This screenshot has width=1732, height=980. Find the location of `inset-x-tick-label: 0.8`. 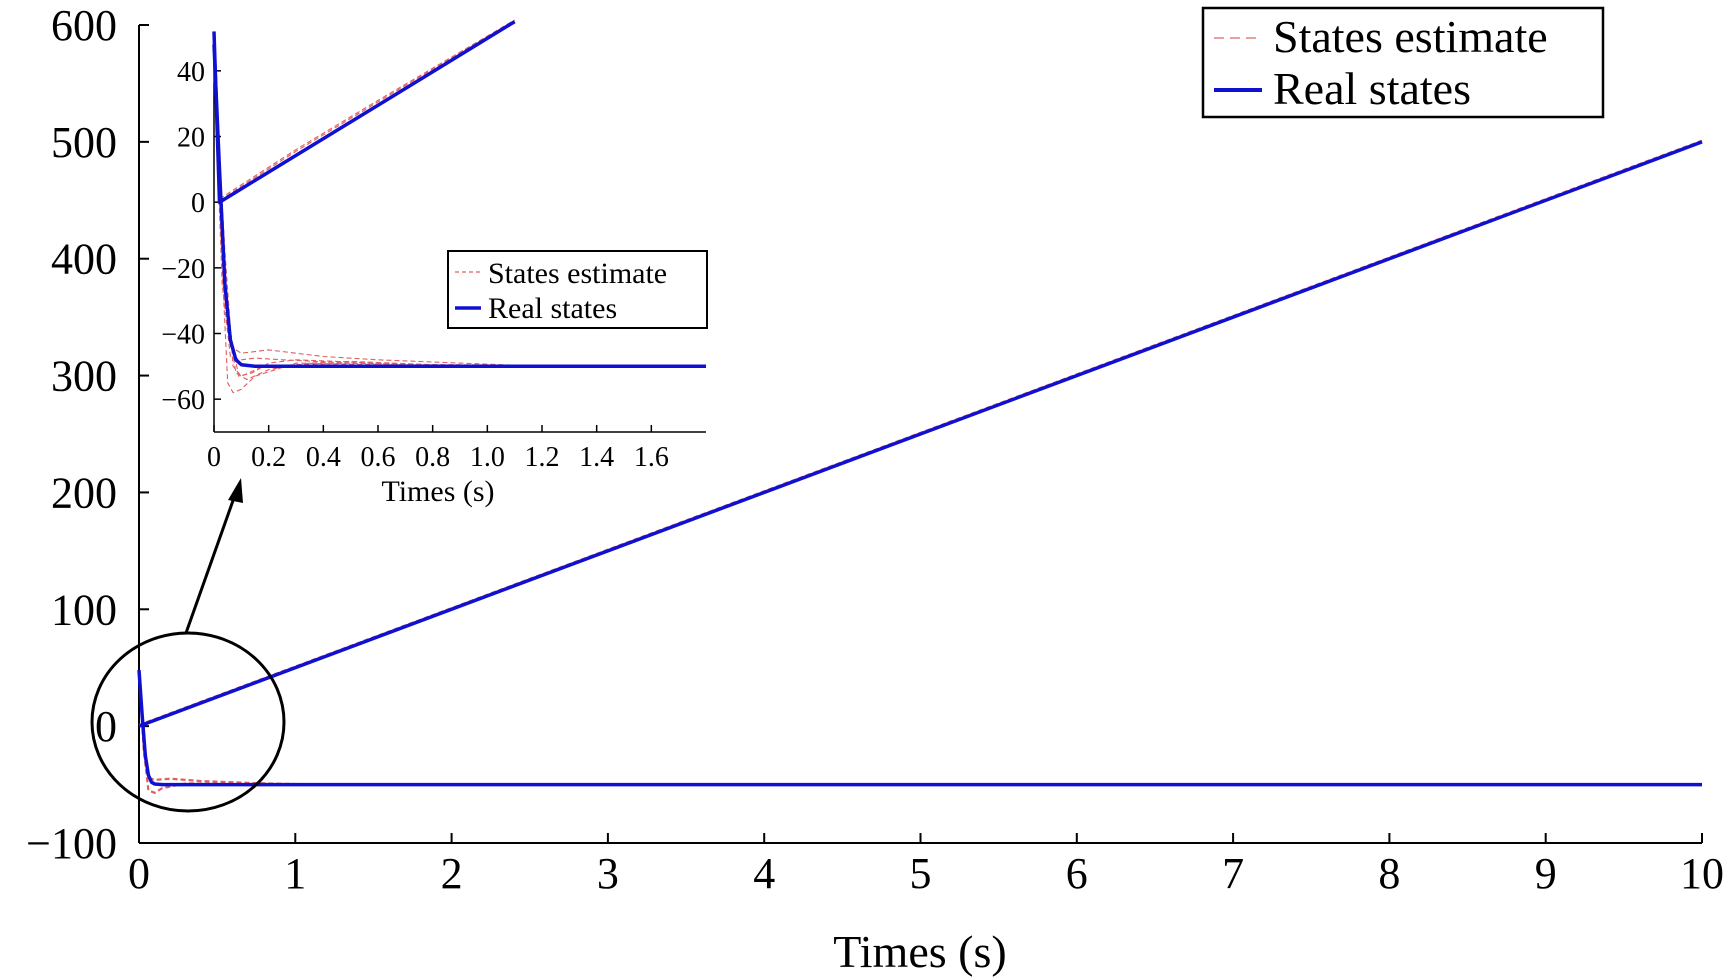

inset-x-tick-label: 0.8 is located at coordinates (432, 457).